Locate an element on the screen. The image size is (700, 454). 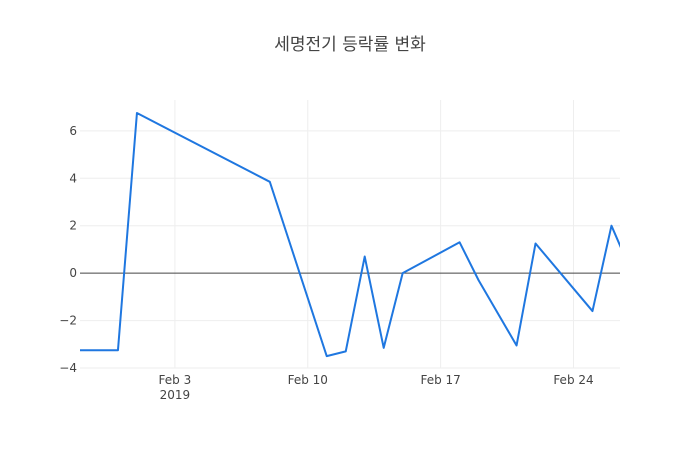
x-tick-label: Feb 24 is located at coordinates (573, 380).